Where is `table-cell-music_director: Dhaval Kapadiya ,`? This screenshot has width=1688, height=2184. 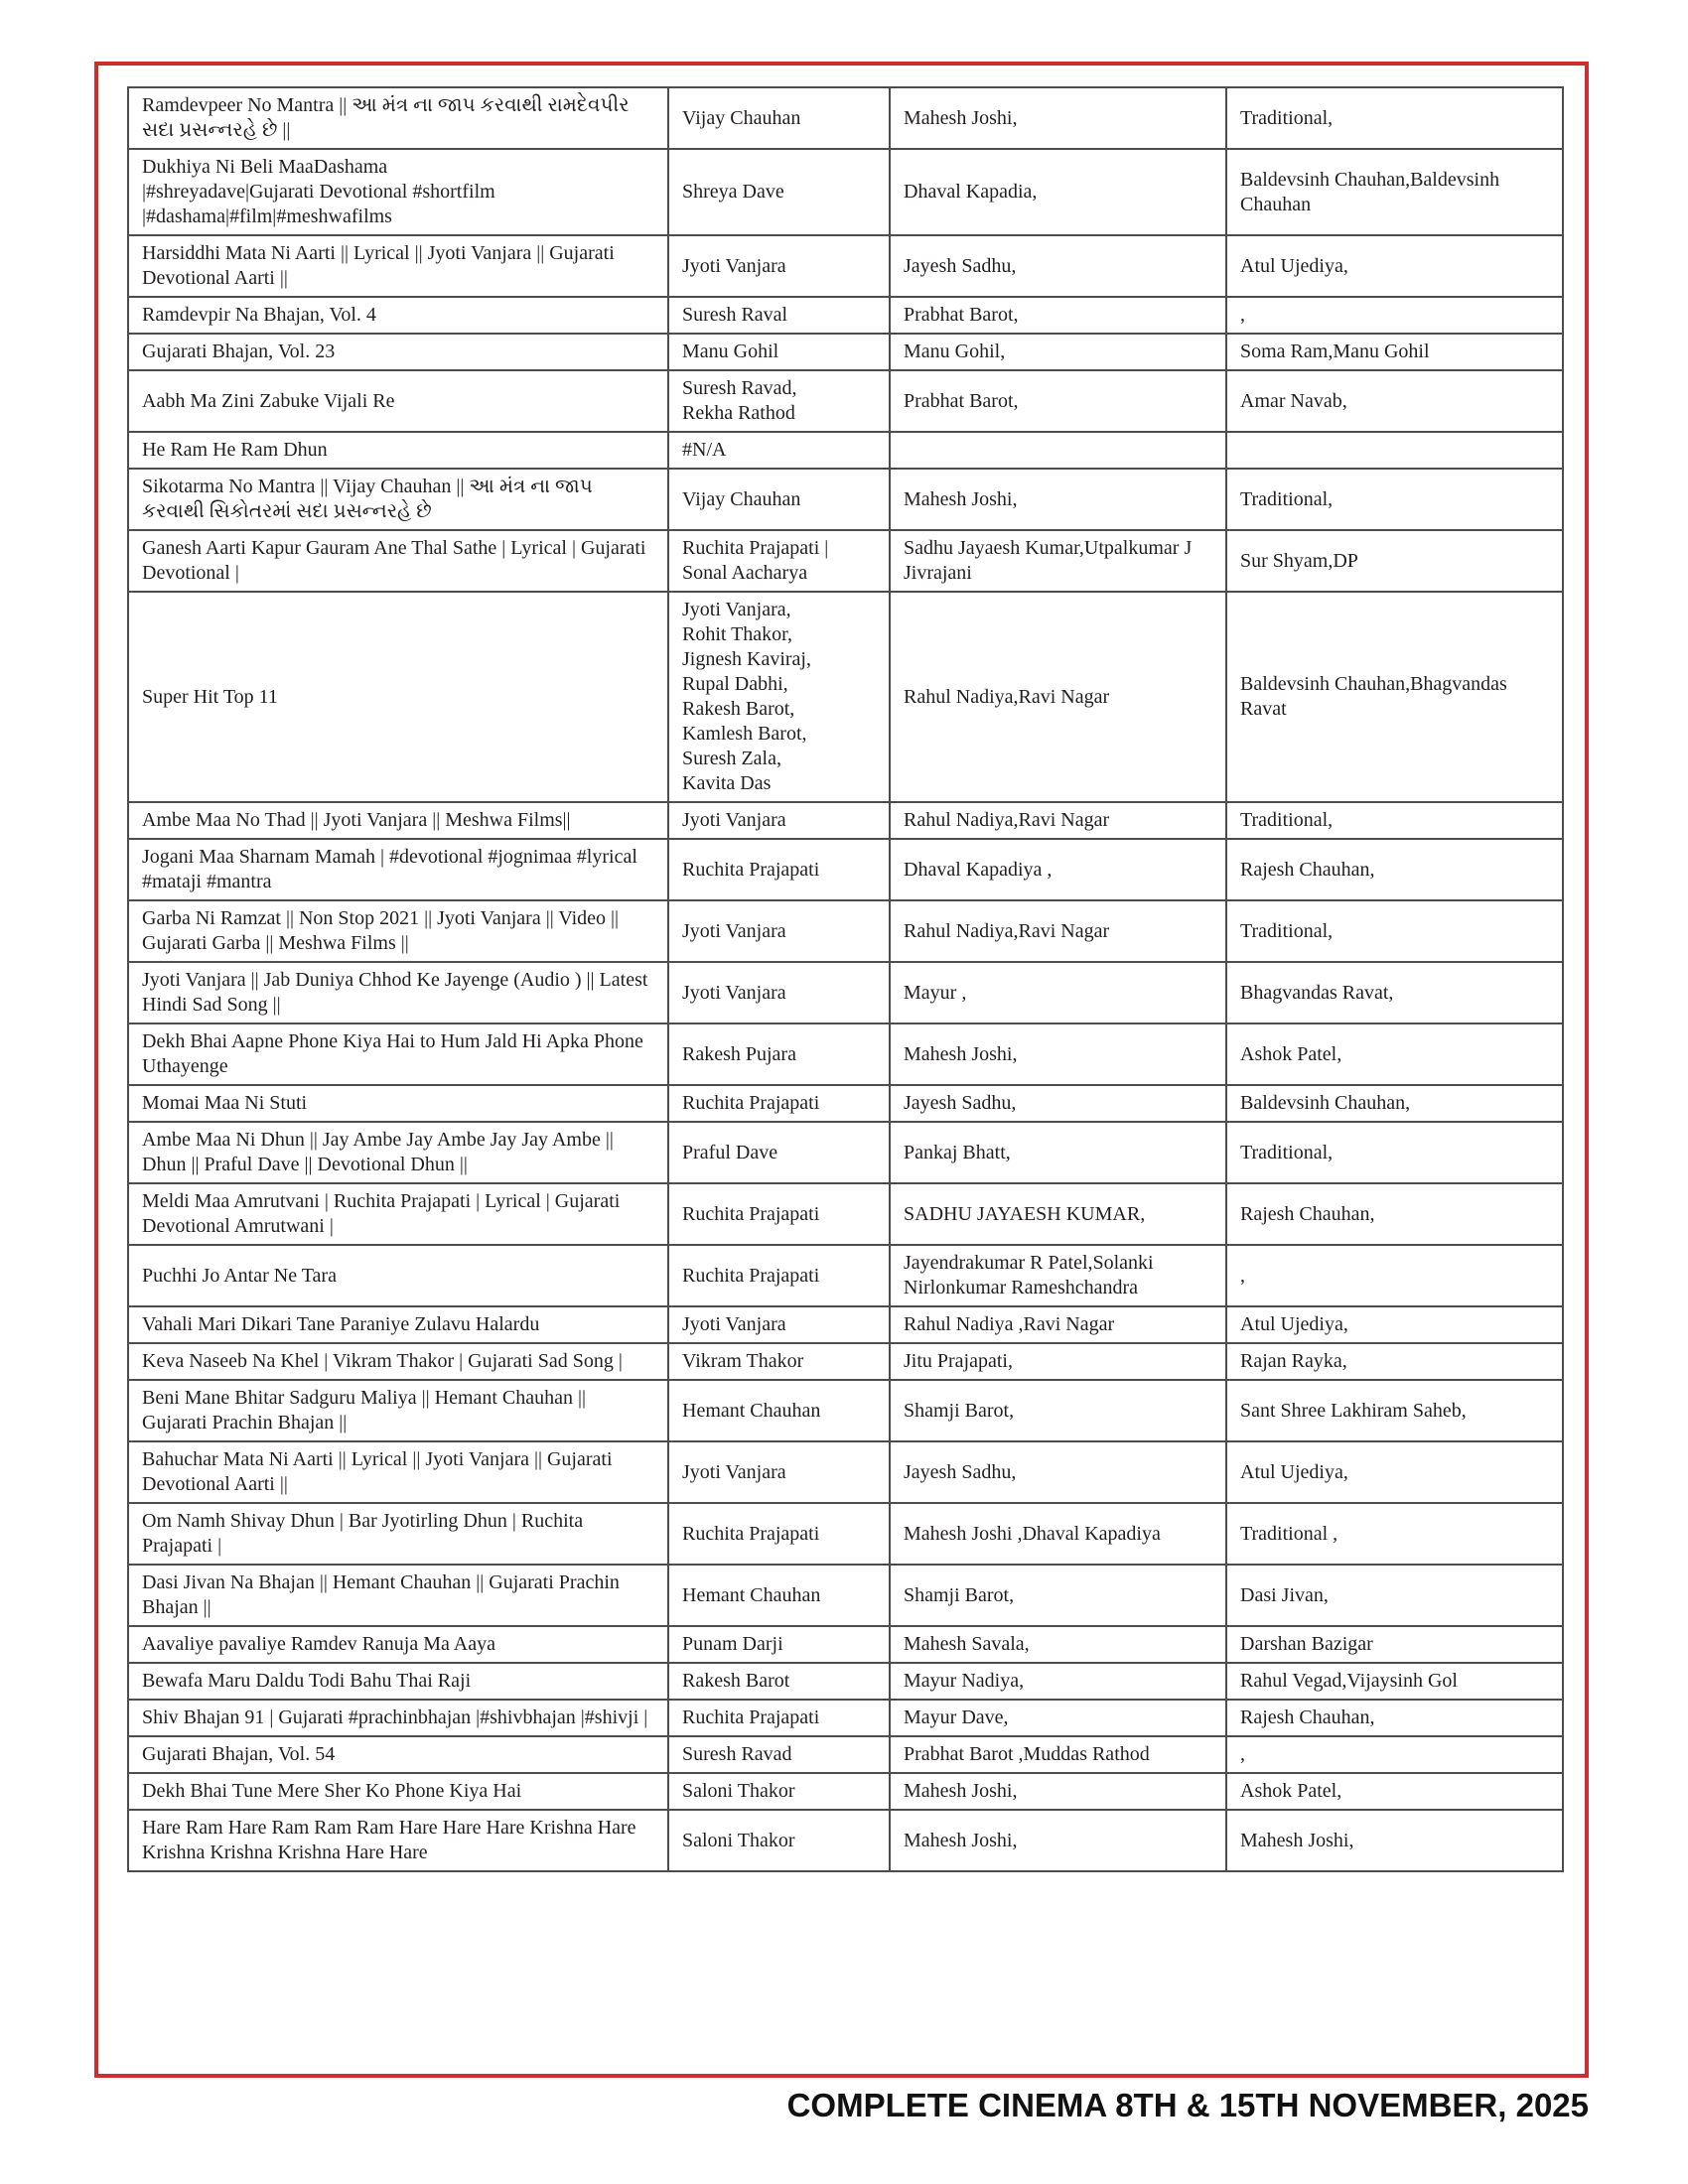 table-cell-music_director: Dhaval Kapadiya , is located at coordinates (1058, 869).